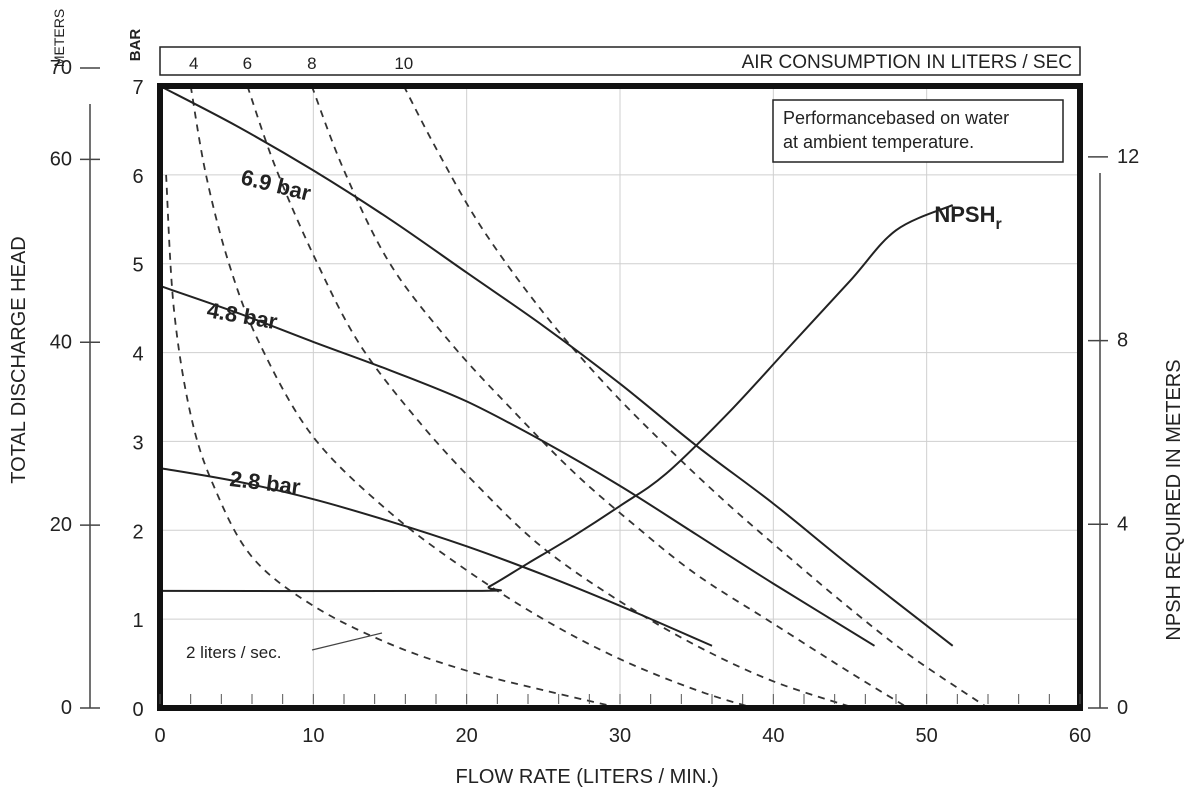  Describe the element at coordinates (135, 45) in the screenshot. I see `bar-axis-title: BAR` at that location.